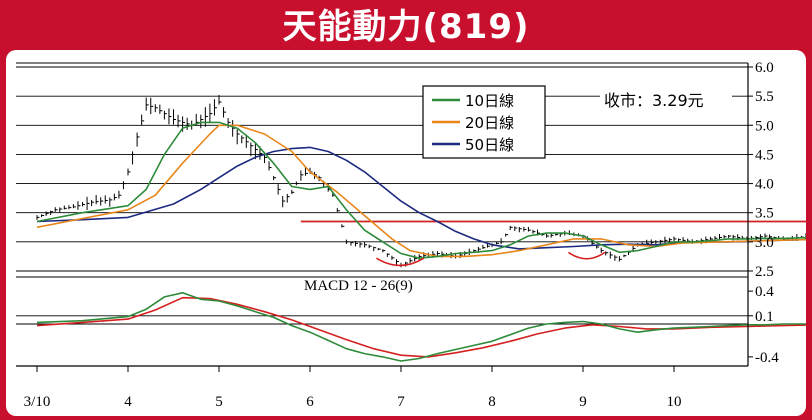 This screenshot has width=812, height=420. Describe the element at coordinates (219, 402) in the screenshot. I see `x-tick-2: 5` at that location.